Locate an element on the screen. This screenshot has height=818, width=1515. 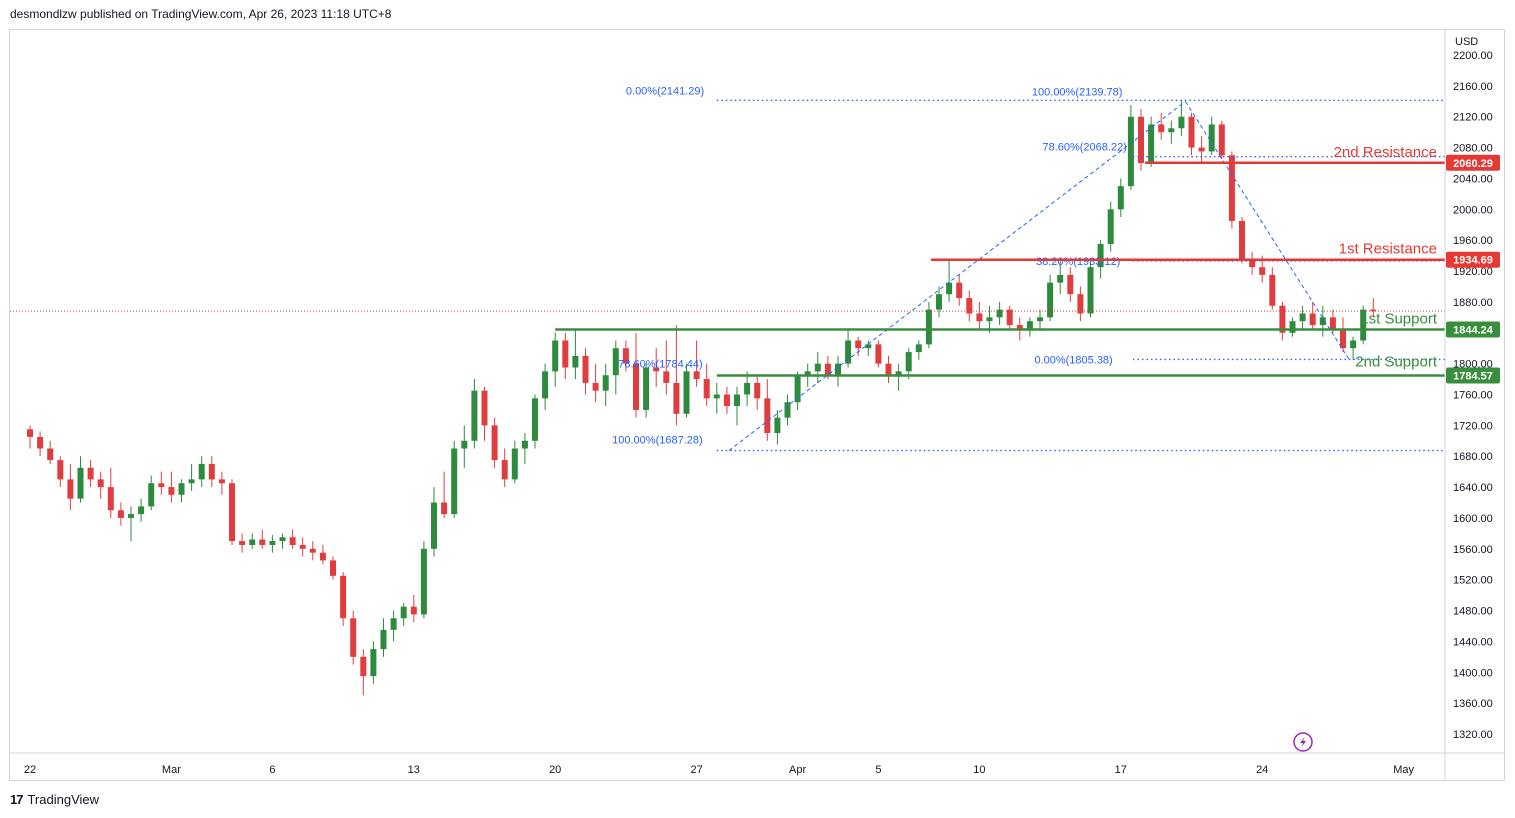
level-label: 1st Support is located at coordinates (1399, 319).